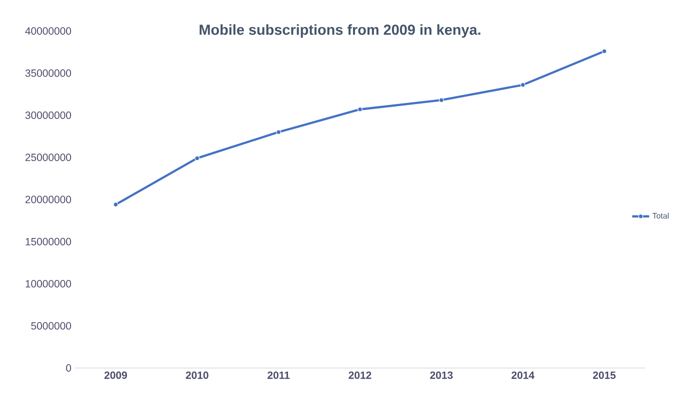 The height and width of the screenshot is (395, 693). What do you see at coordinates (48, 31) in the screenshot?
I see `y-tick-label: 40000000` at bounding box center [48, 31].